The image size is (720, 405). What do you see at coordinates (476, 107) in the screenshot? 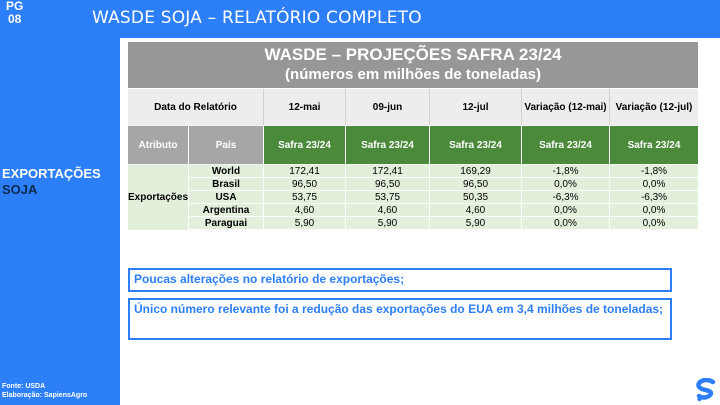
I see `date-col-3: 12-jul` at bounding box center [476, 107].